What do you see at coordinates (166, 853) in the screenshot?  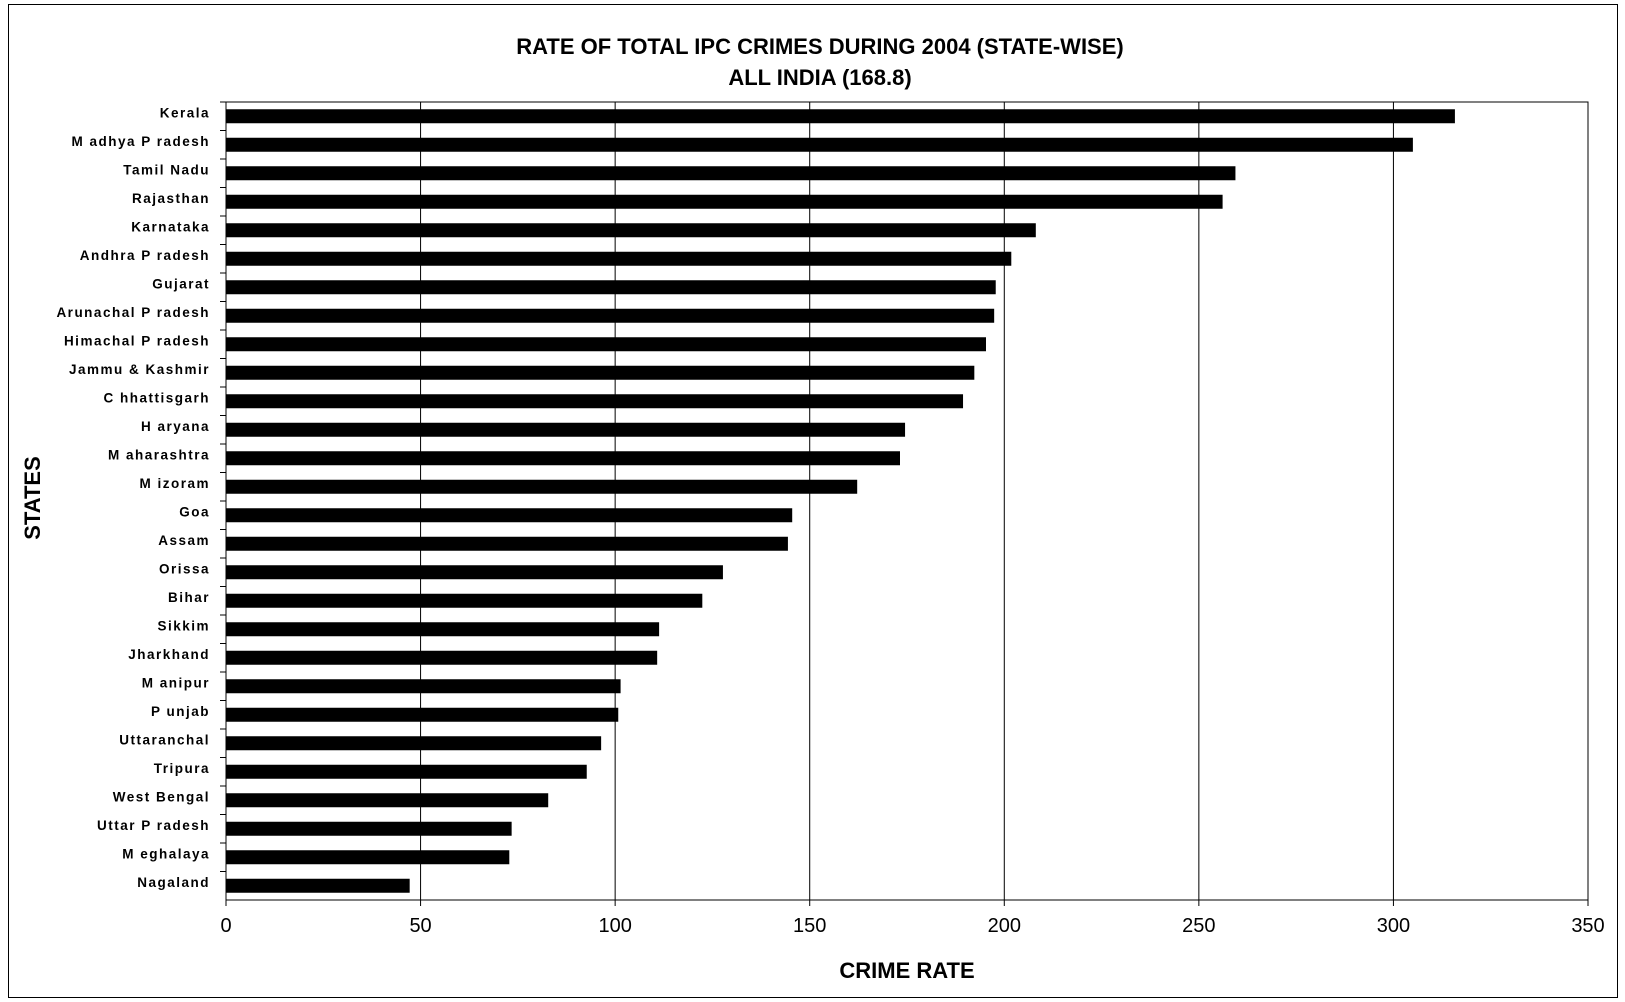 I see `category-label: M eghalaya` at bounding box center [166, 853].